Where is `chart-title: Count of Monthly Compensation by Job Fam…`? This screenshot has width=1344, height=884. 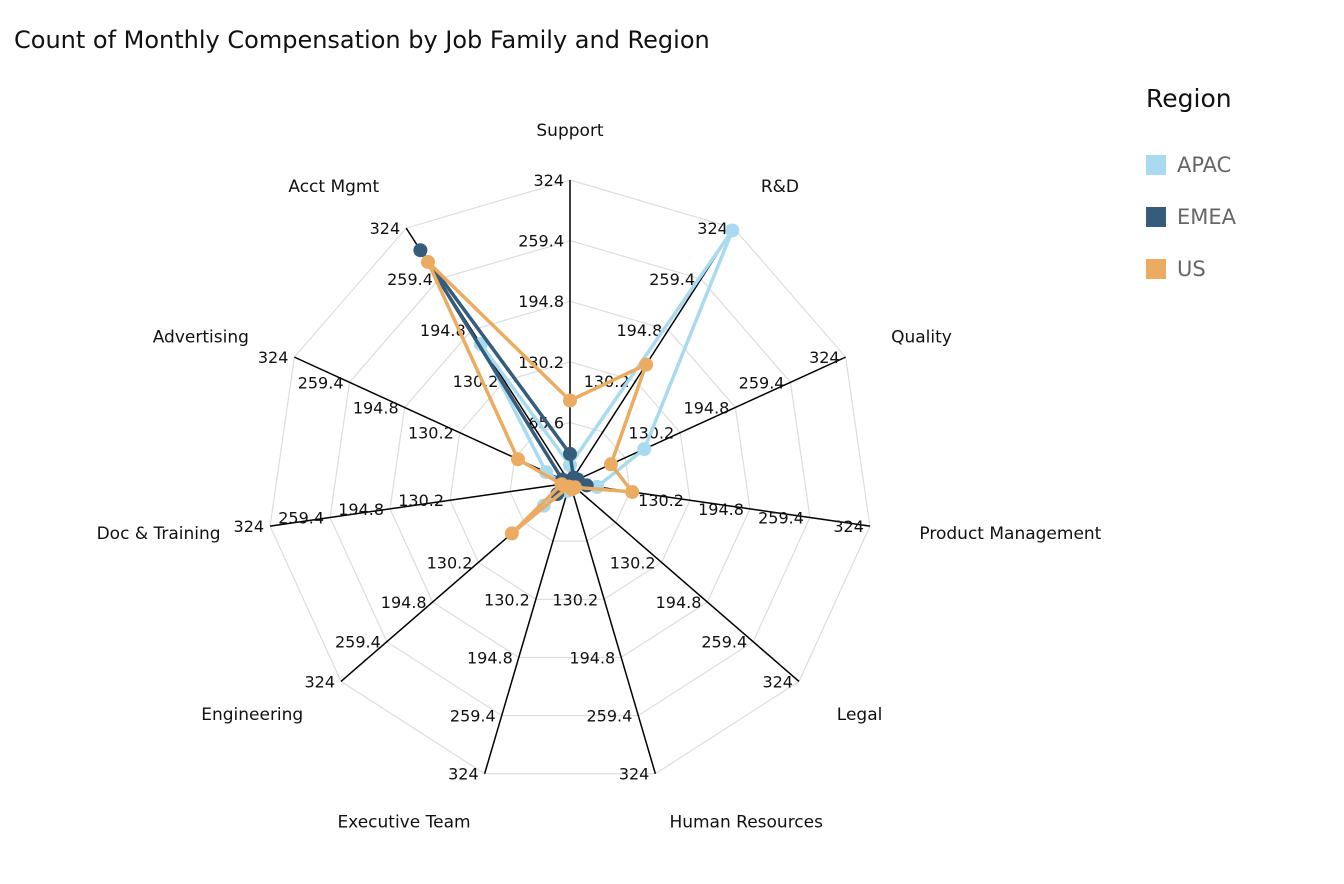
chart-title: Count of Monthly Compensation by Job Fam… is located at coordinates (362, 40).